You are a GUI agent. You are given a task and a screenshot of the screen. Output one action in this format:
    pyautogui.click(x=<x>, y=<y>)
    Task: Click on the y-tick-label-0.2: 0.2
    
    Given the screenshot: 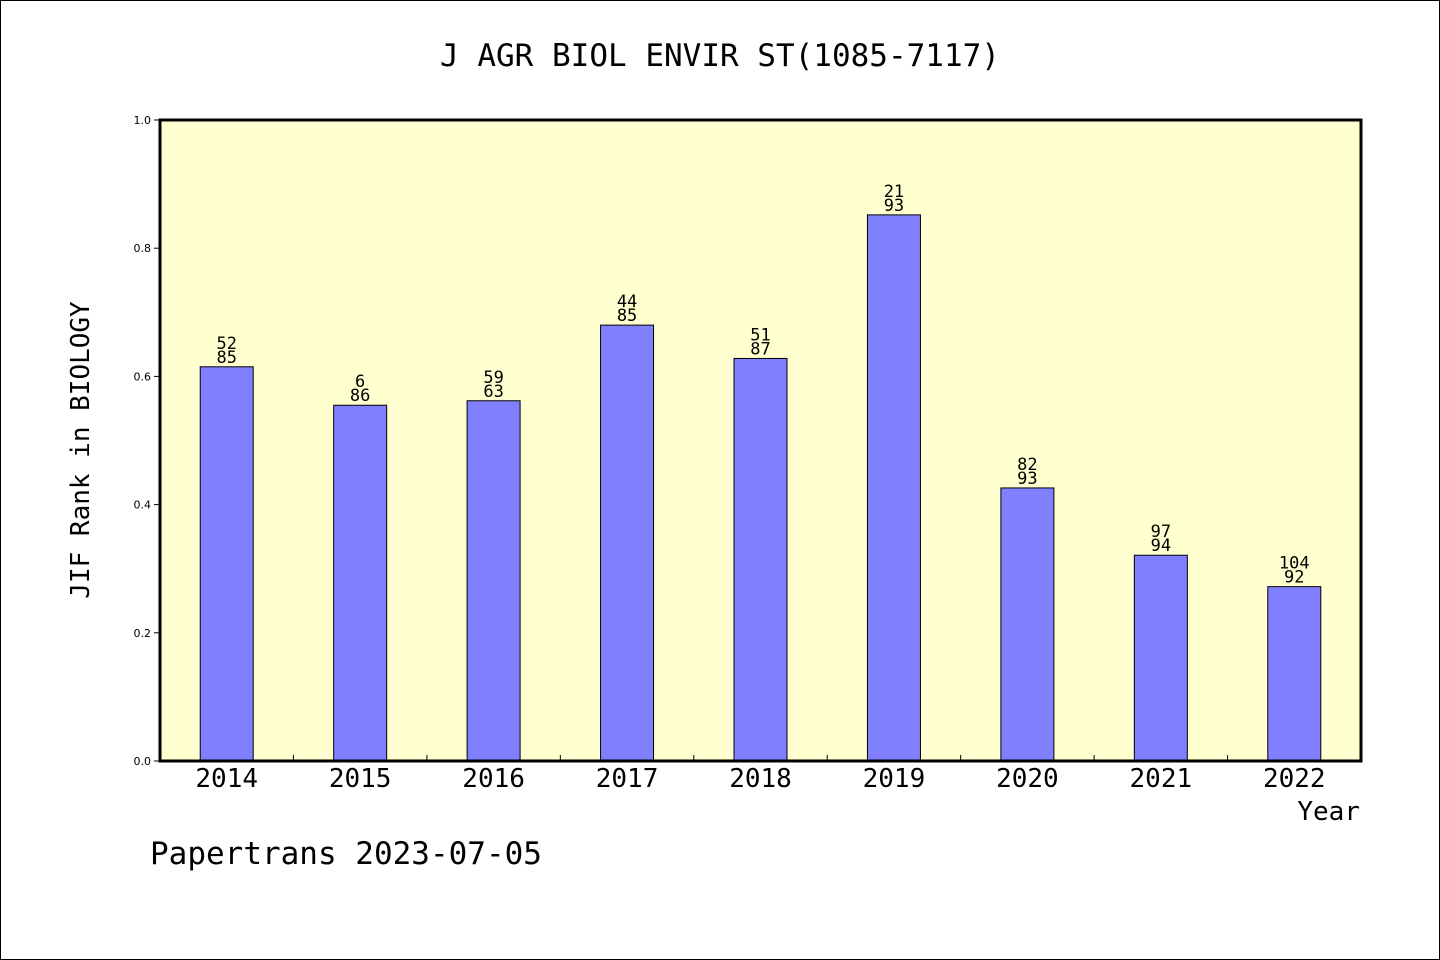 What is the action you would take?
    pyautogui.click(x=143, y=633)
    